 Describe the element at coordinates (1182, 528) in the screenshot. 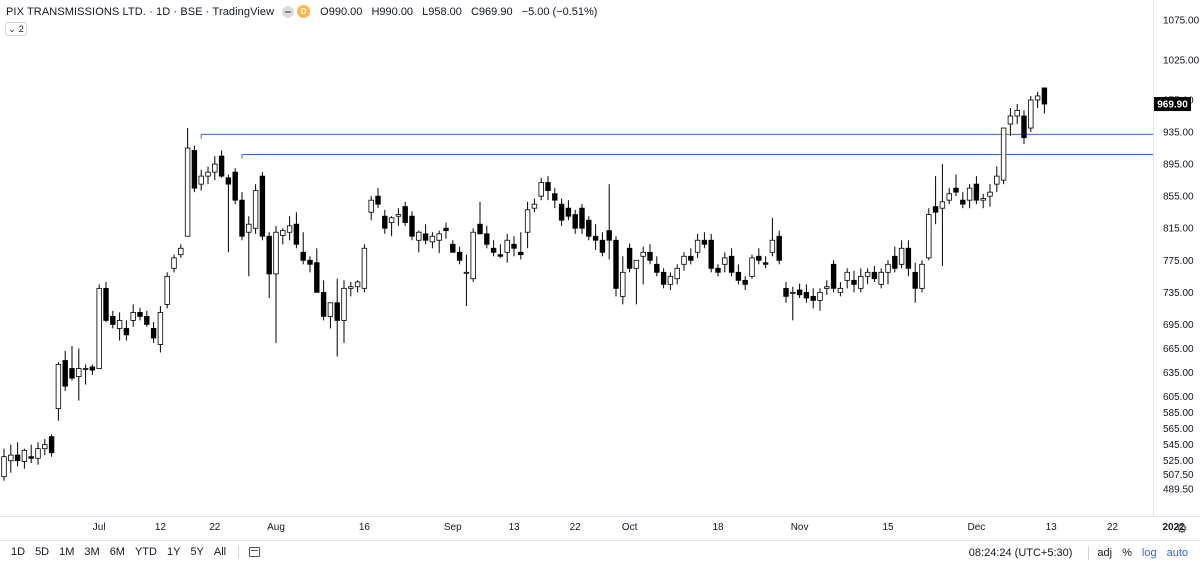

I see `gear-icon: ⚙` at that location.